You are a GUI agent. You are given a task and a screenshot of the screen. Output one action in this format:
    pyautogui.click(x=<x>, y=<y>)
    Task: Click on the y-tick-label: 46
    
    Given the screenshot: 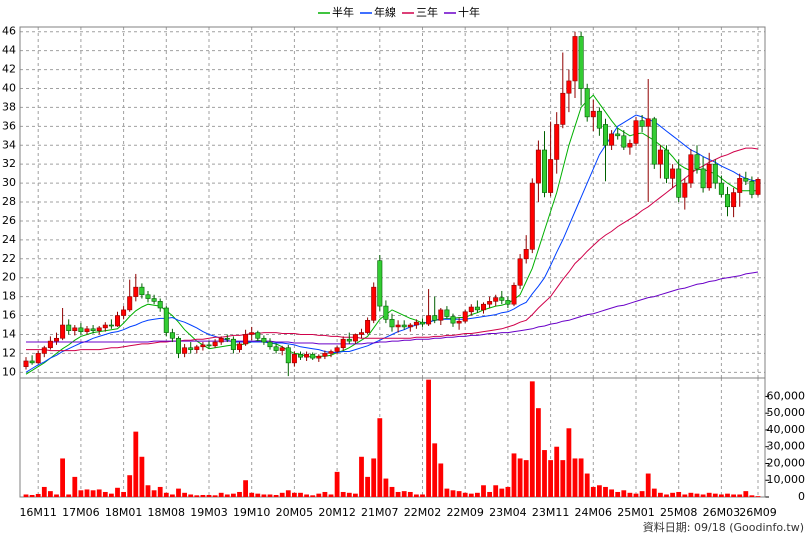 What is the action you would take?
    pyautogui.click(x=9, y=31)
    